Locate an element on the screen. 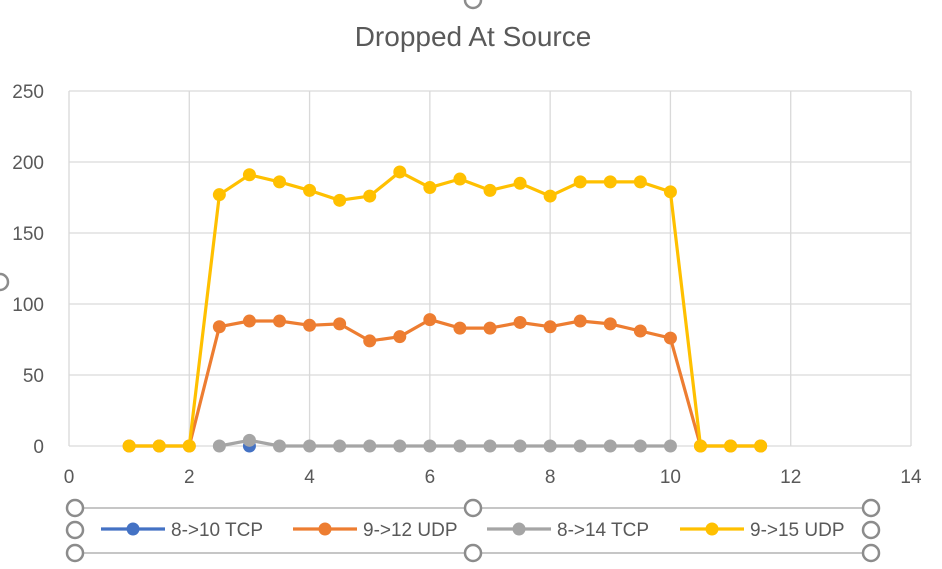 Image resolution: width=942 pixels, height=569 pixels. x-tick-label: 2 is located at coordinates (189, 477).